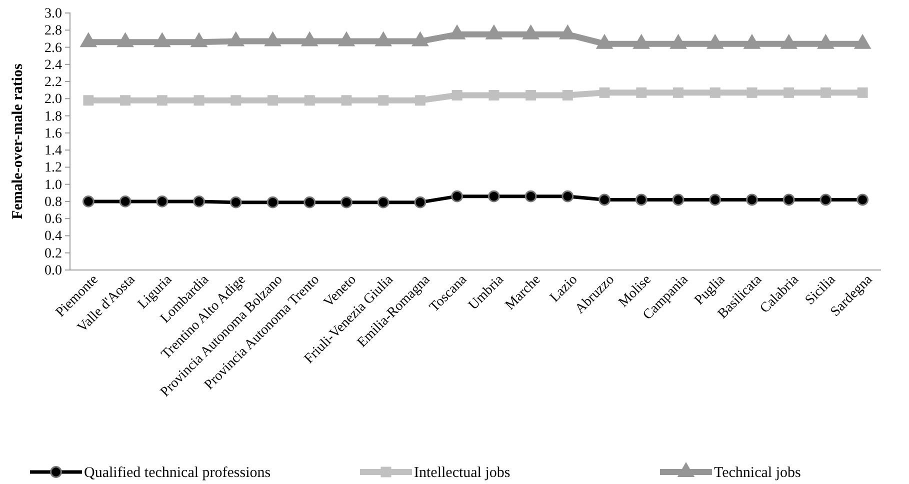  What do you see at coordinates (53, 31) in the screenshot?
I see `y-tick-label: 2.8` at bounding box center [53, 31].